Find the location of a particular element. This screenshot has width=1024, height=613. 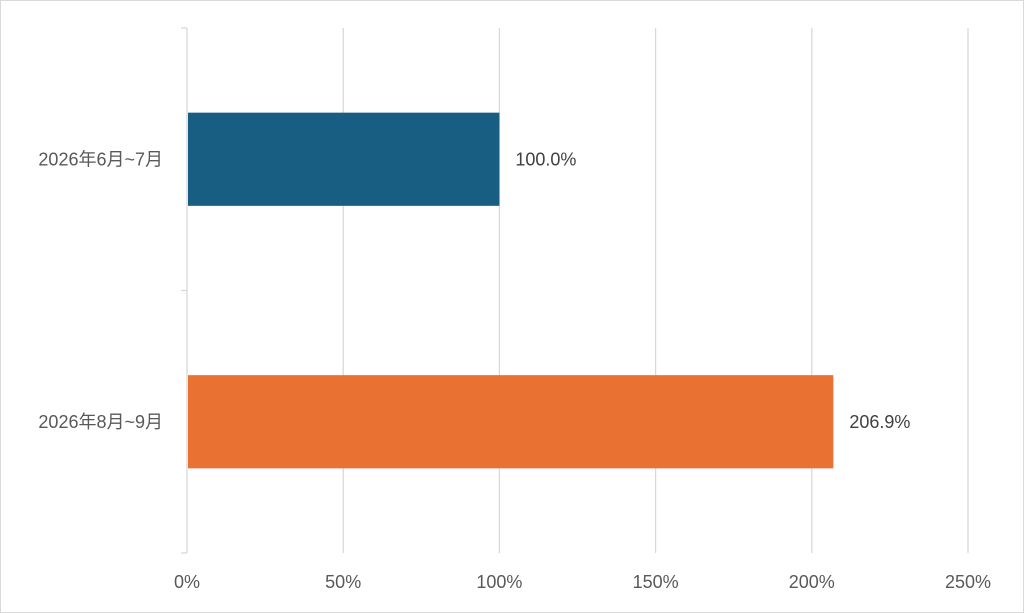

x-tick-label: 100% is located at coordinates (499, 582).